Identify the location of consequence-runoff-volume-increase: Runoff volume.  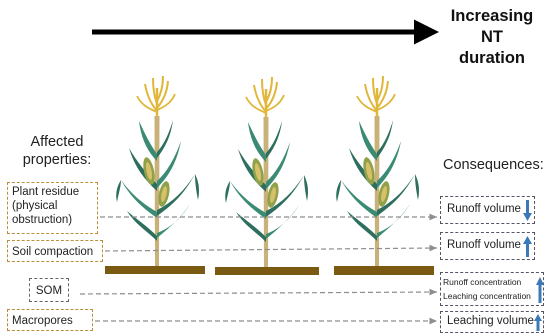
(487, 246).